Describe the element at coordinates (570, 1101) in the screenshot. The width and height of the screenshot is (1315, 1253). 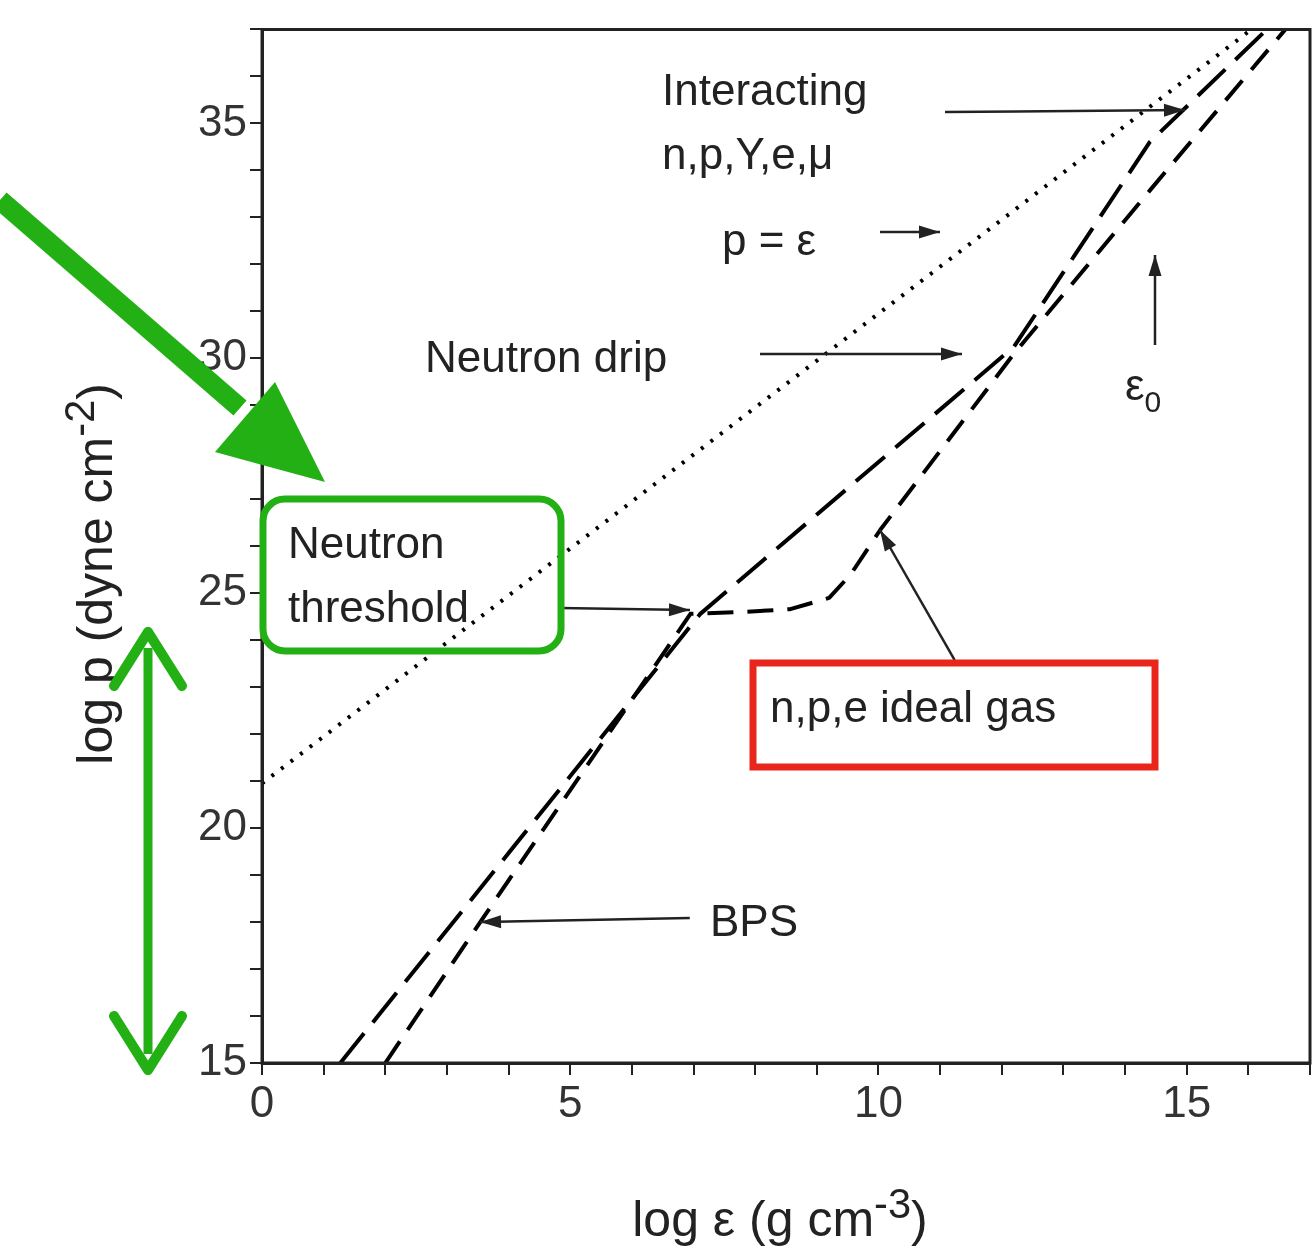
I see `x-tick-label: 5` at that location.